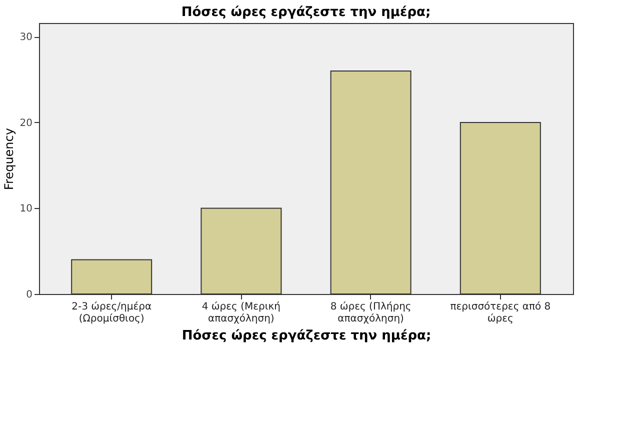  I want to click on x-tick-label: 8 ώρες (Πλήρης απασχόληση), so click(371, 313).